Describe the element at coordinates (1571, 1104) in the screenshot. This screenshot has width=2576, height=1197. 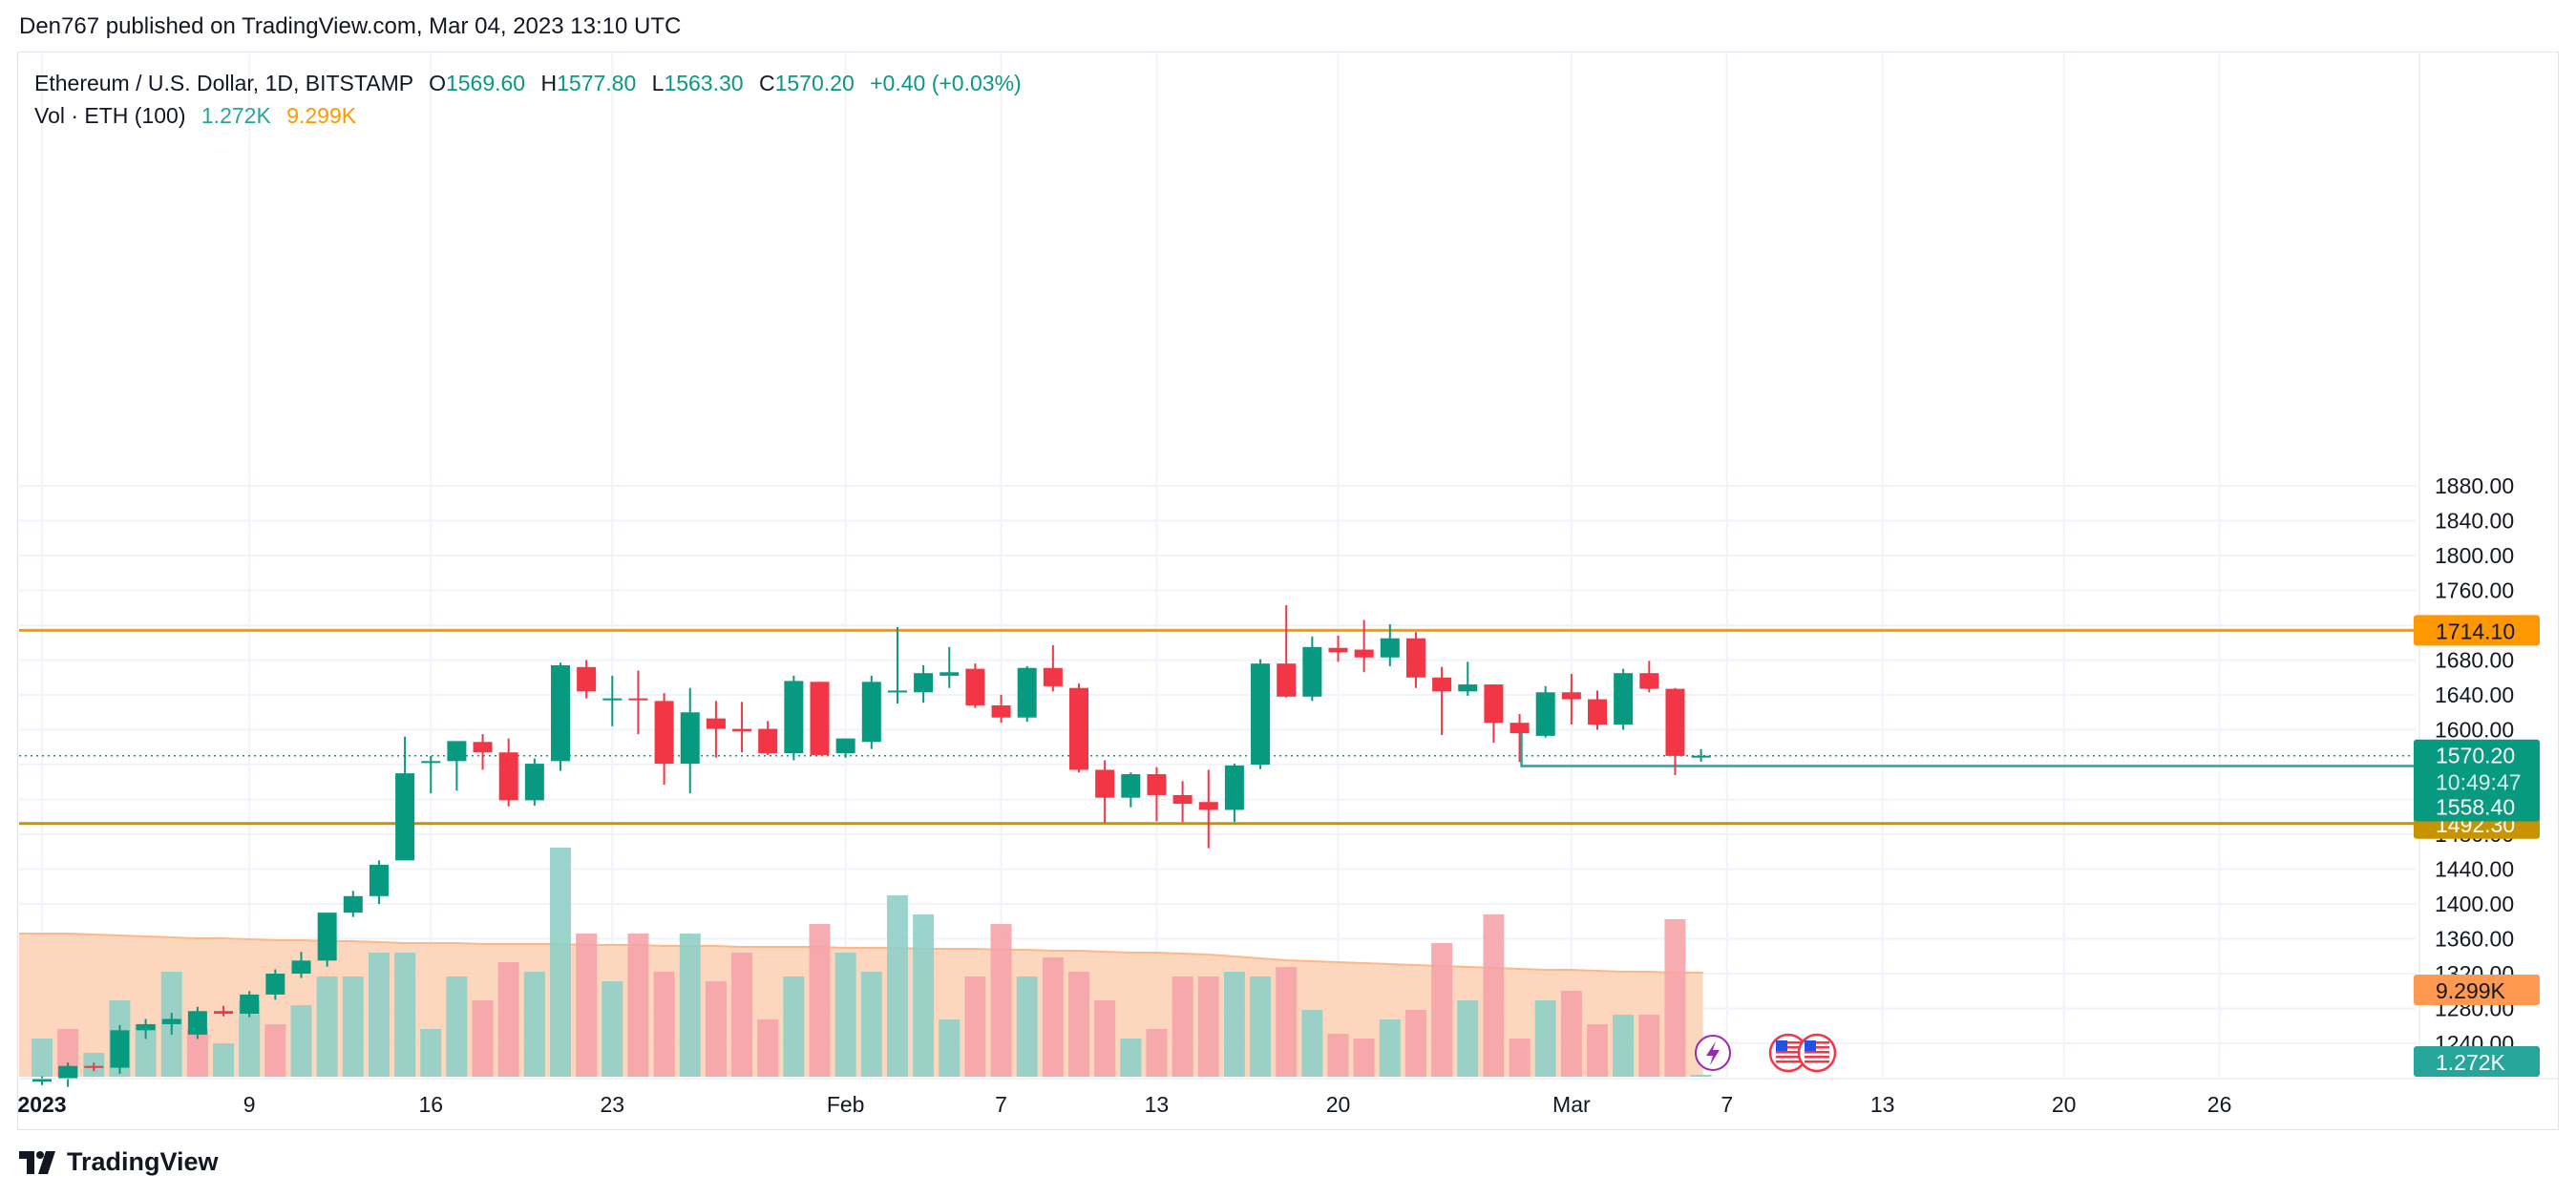
I see `time-tick-label: Mar` at that location.